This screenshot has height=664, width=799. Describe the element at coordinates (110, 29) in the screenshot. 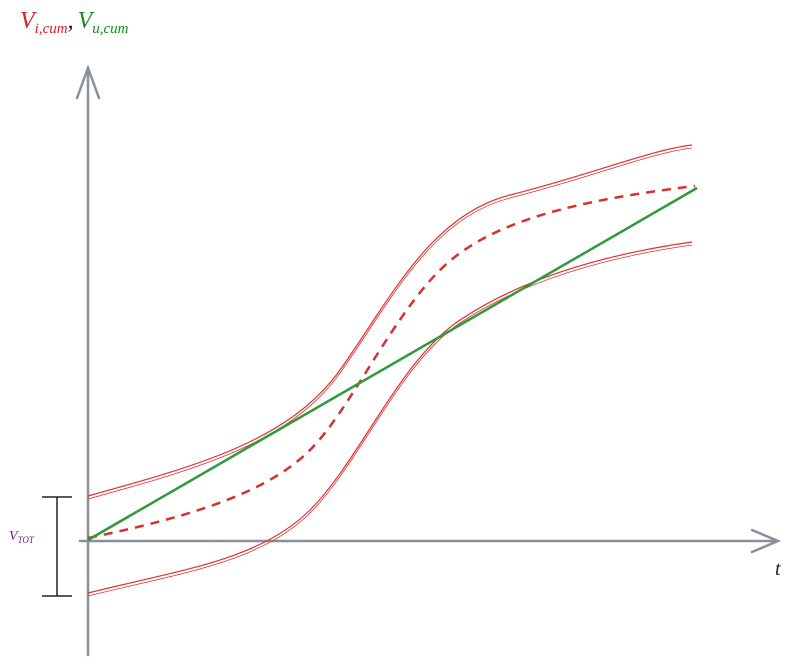

I see `label-part: u,cum` at that location.